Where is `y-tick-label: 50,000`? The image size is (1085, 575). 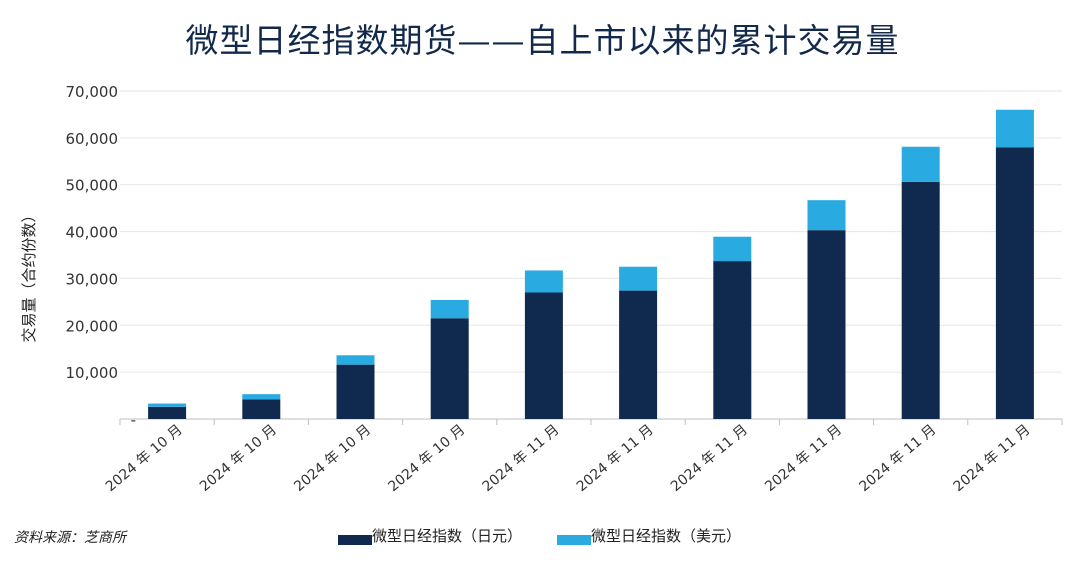 y-tick-label: 50,000 is located at coordinates (92, 186).